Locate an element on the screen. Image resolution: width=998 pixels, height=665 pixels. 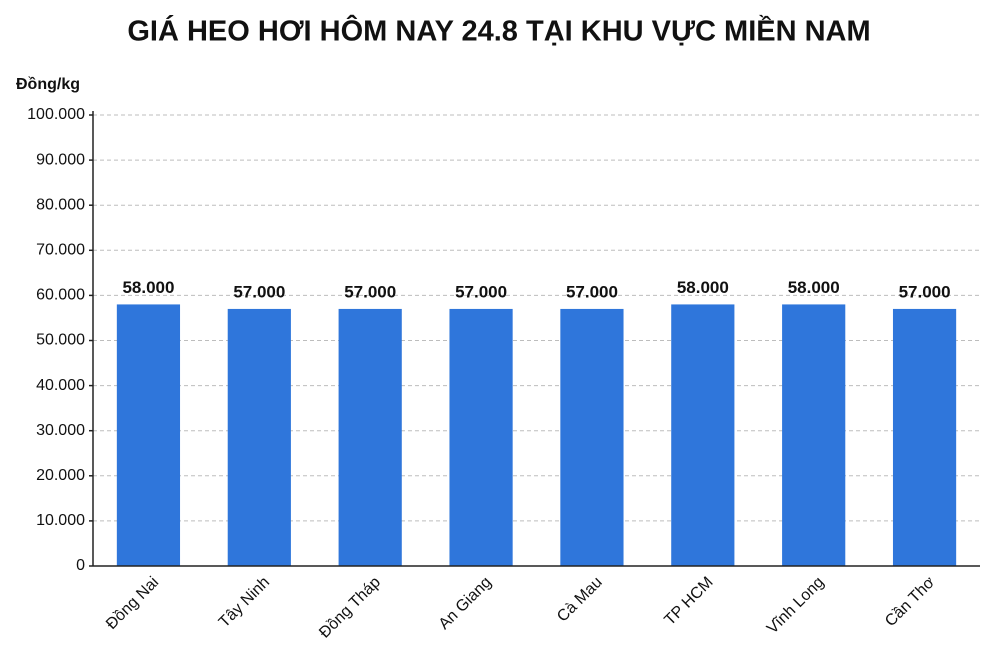
y-tick-label: 100.000 is located at coordinates (56, 114).